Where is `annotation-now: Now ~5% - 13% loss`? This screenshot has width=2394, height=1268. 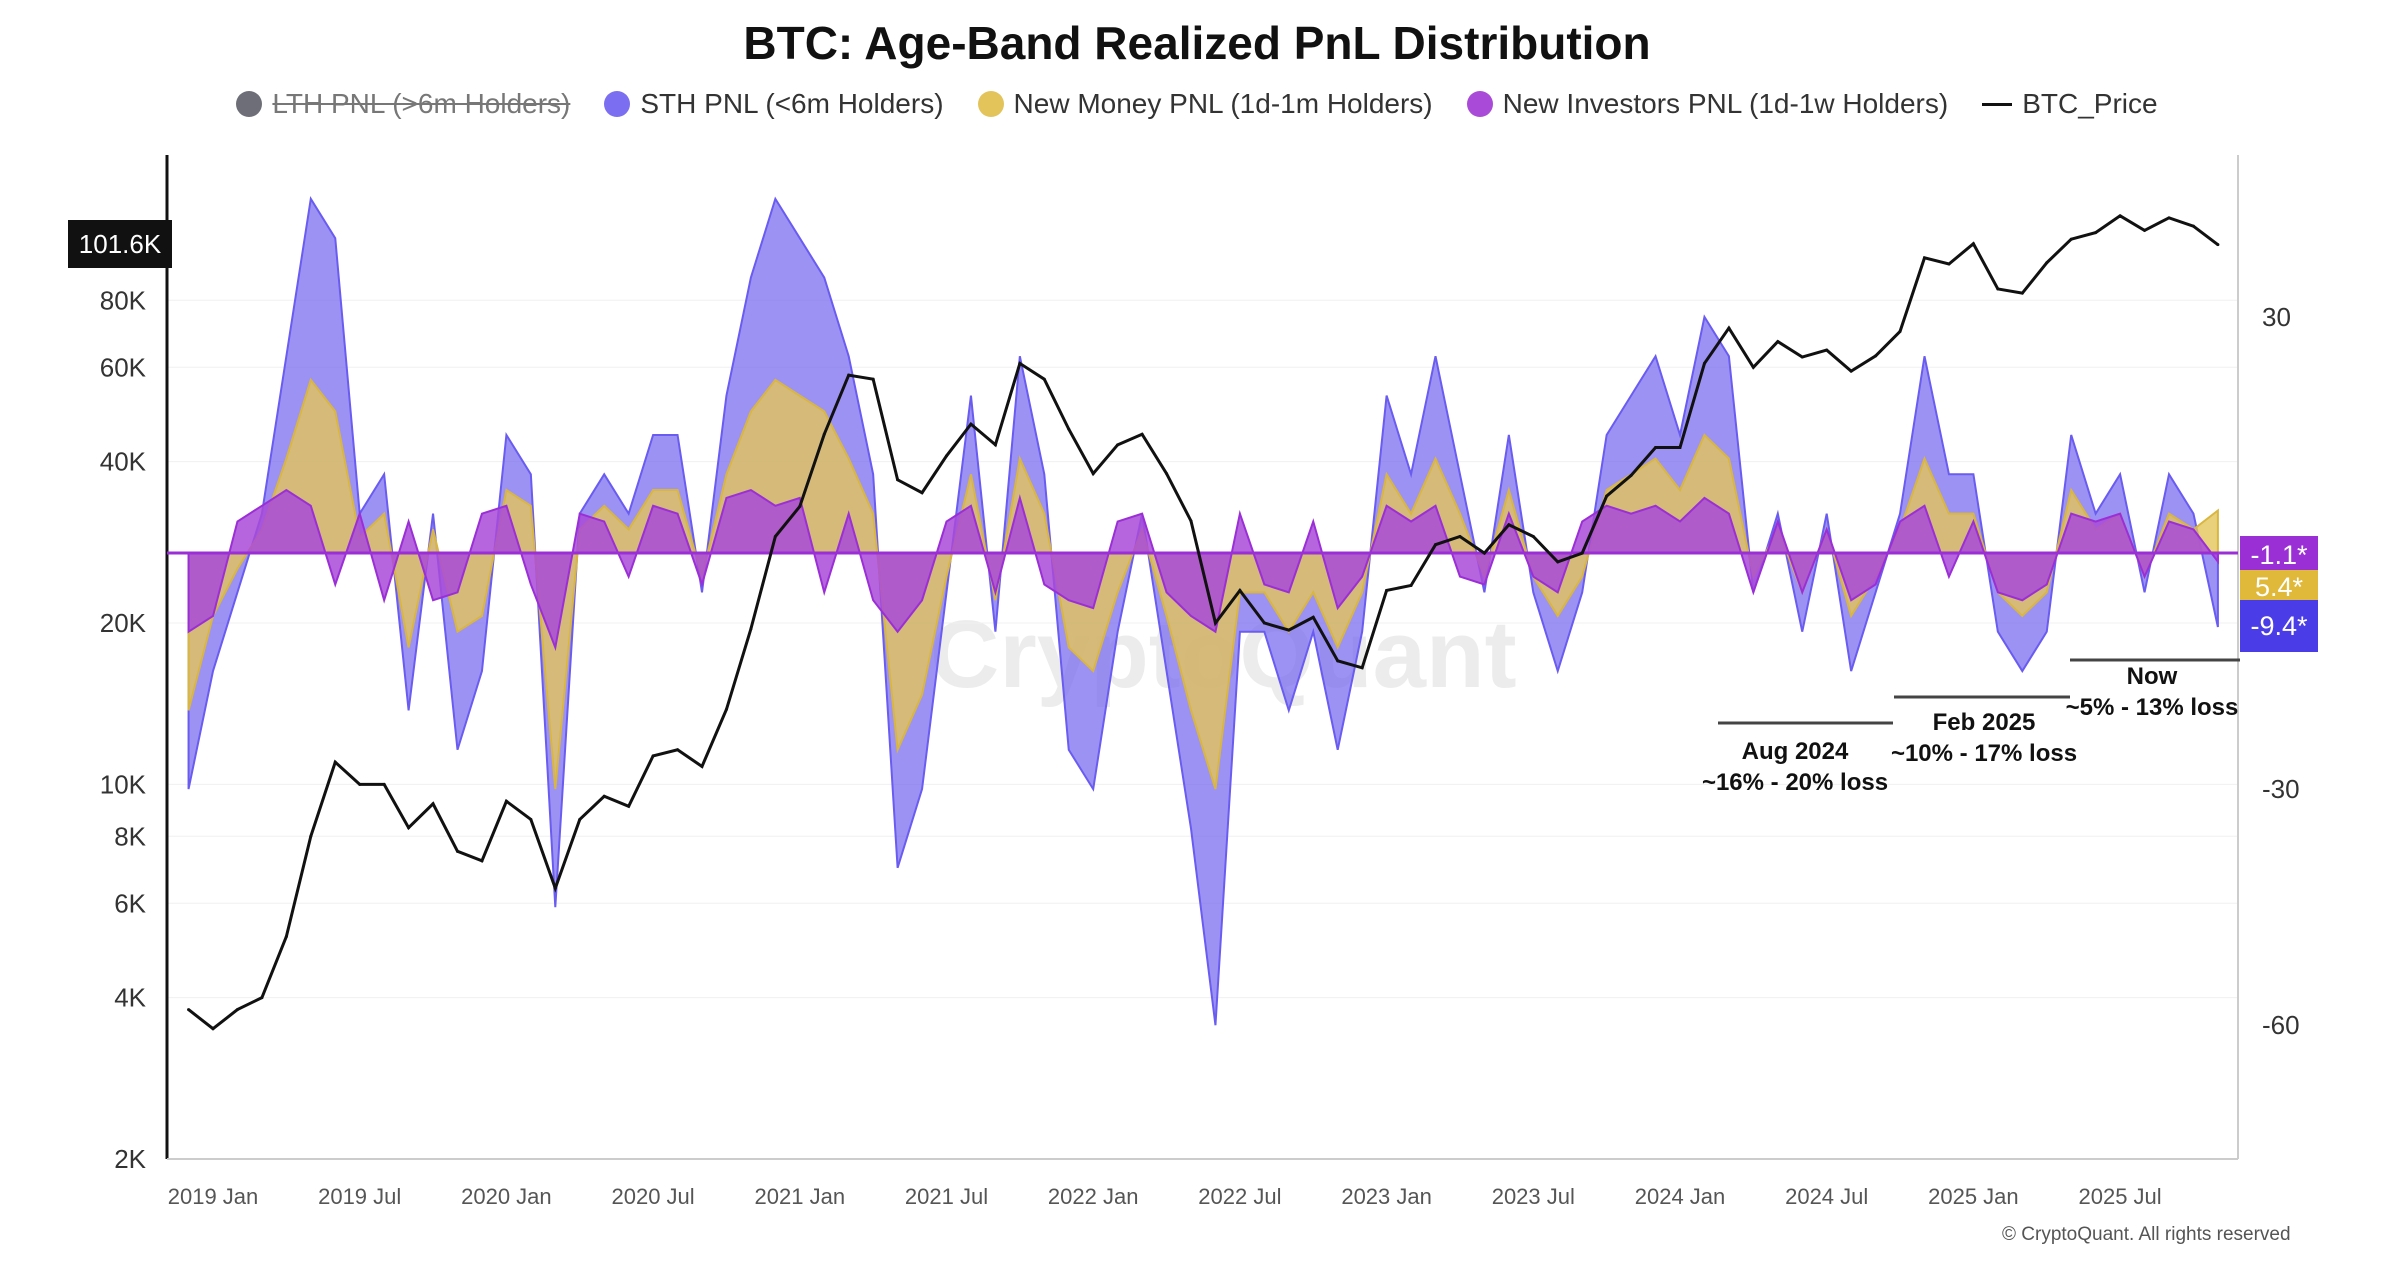 annotation-now: Now ~5% - 13% loss is located at coordinates (2152, 692).